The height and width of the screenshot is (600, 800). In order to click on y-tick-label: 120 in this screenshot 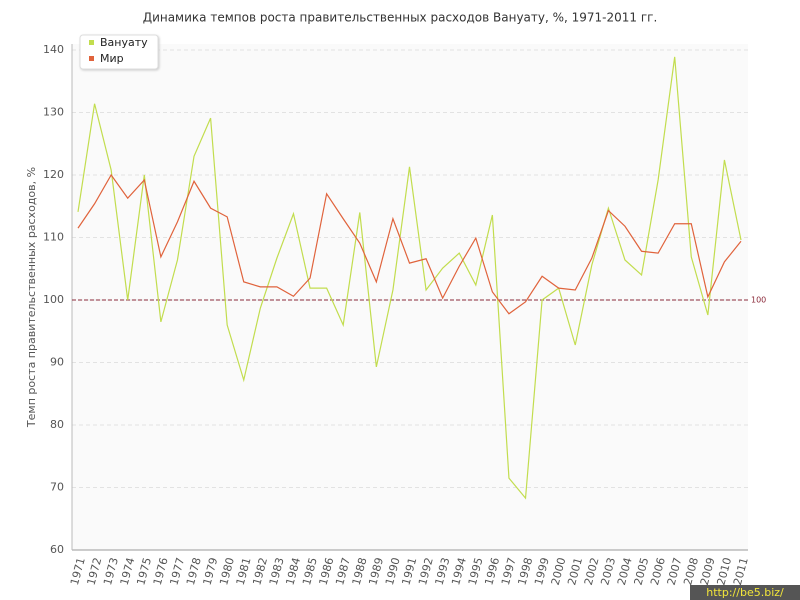, I will do `click(53, 174)`.